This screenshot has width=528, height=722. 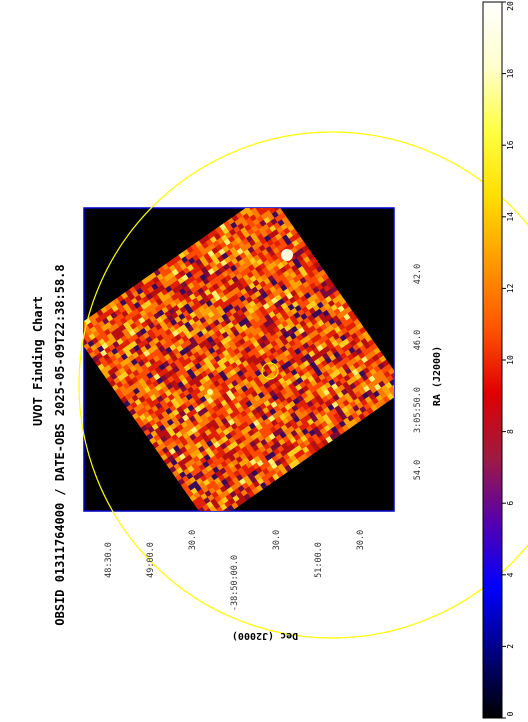 What do you see at coordinates (151, 560) in the screenshot?
I see `dec-tick-label: 49:00.0` at bounding box center [151, 560].